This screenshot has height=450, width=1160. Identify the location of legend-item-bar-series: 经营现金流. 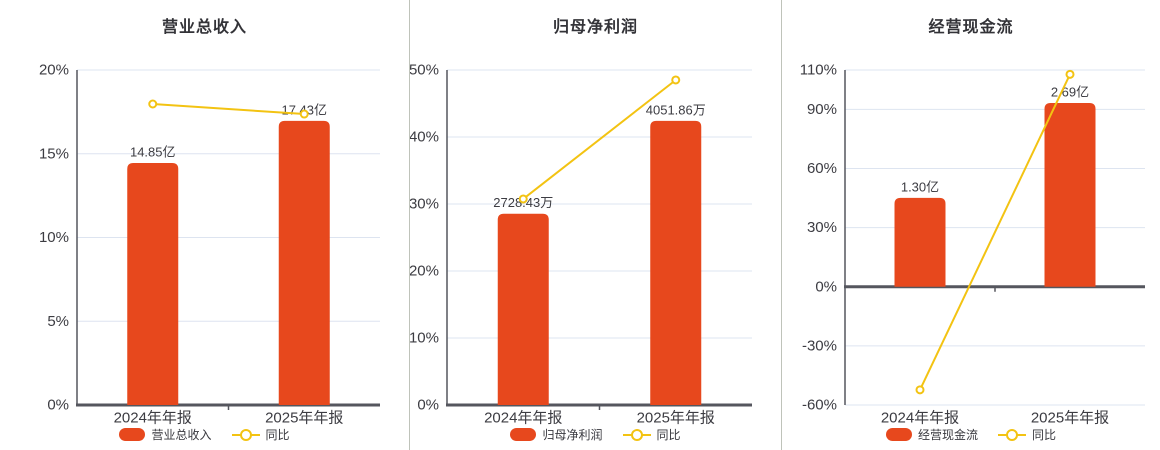
(931, 434).